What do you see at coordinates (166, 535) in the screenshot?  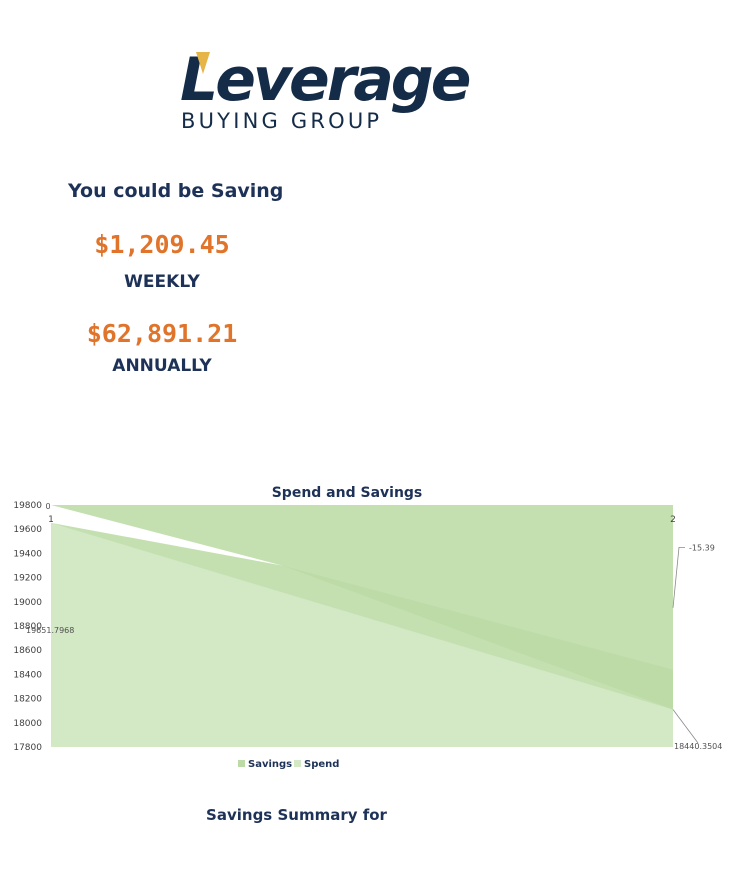 I see `savings-area-gap` at bounding box center [166, 535].